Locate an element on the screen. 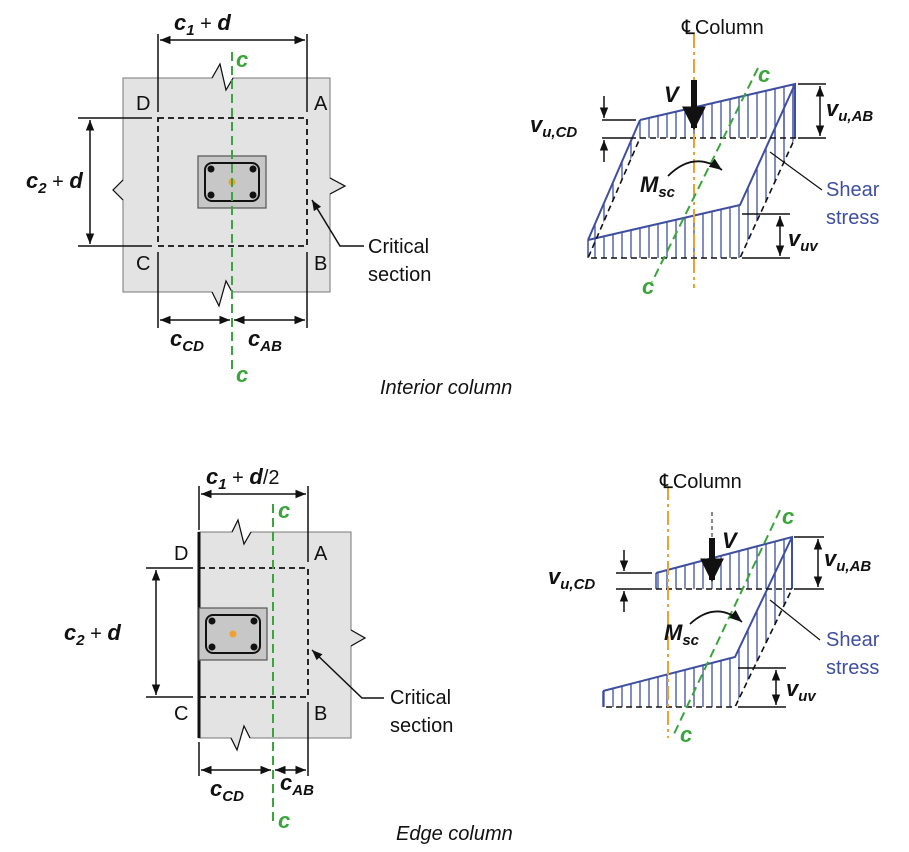 The height and width of the screenshot is (852, 909). edge-axis-label-top: c is located at coordinates (284, 510).